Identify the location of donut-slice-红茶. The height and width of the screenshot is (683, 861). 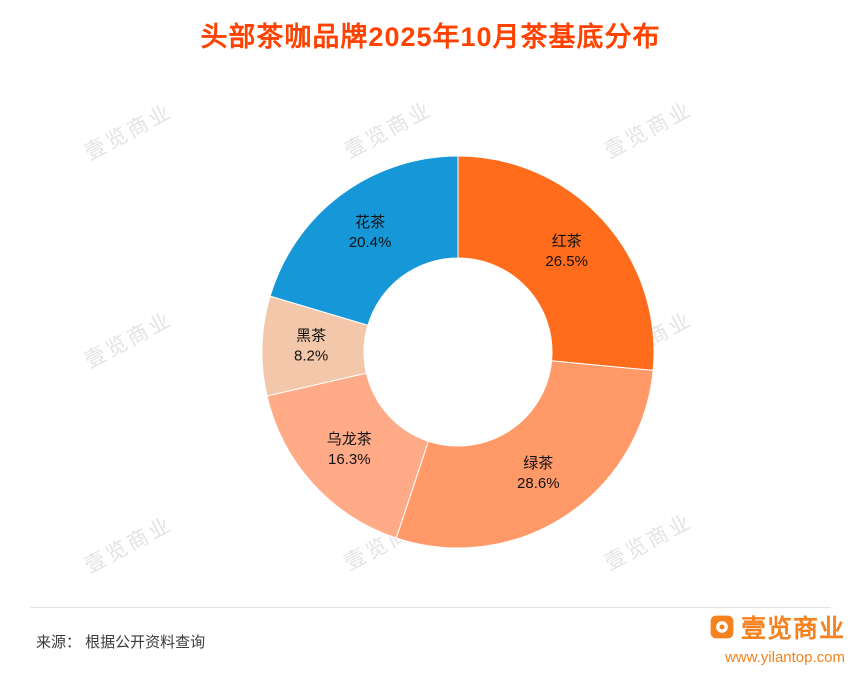
(556, 263).